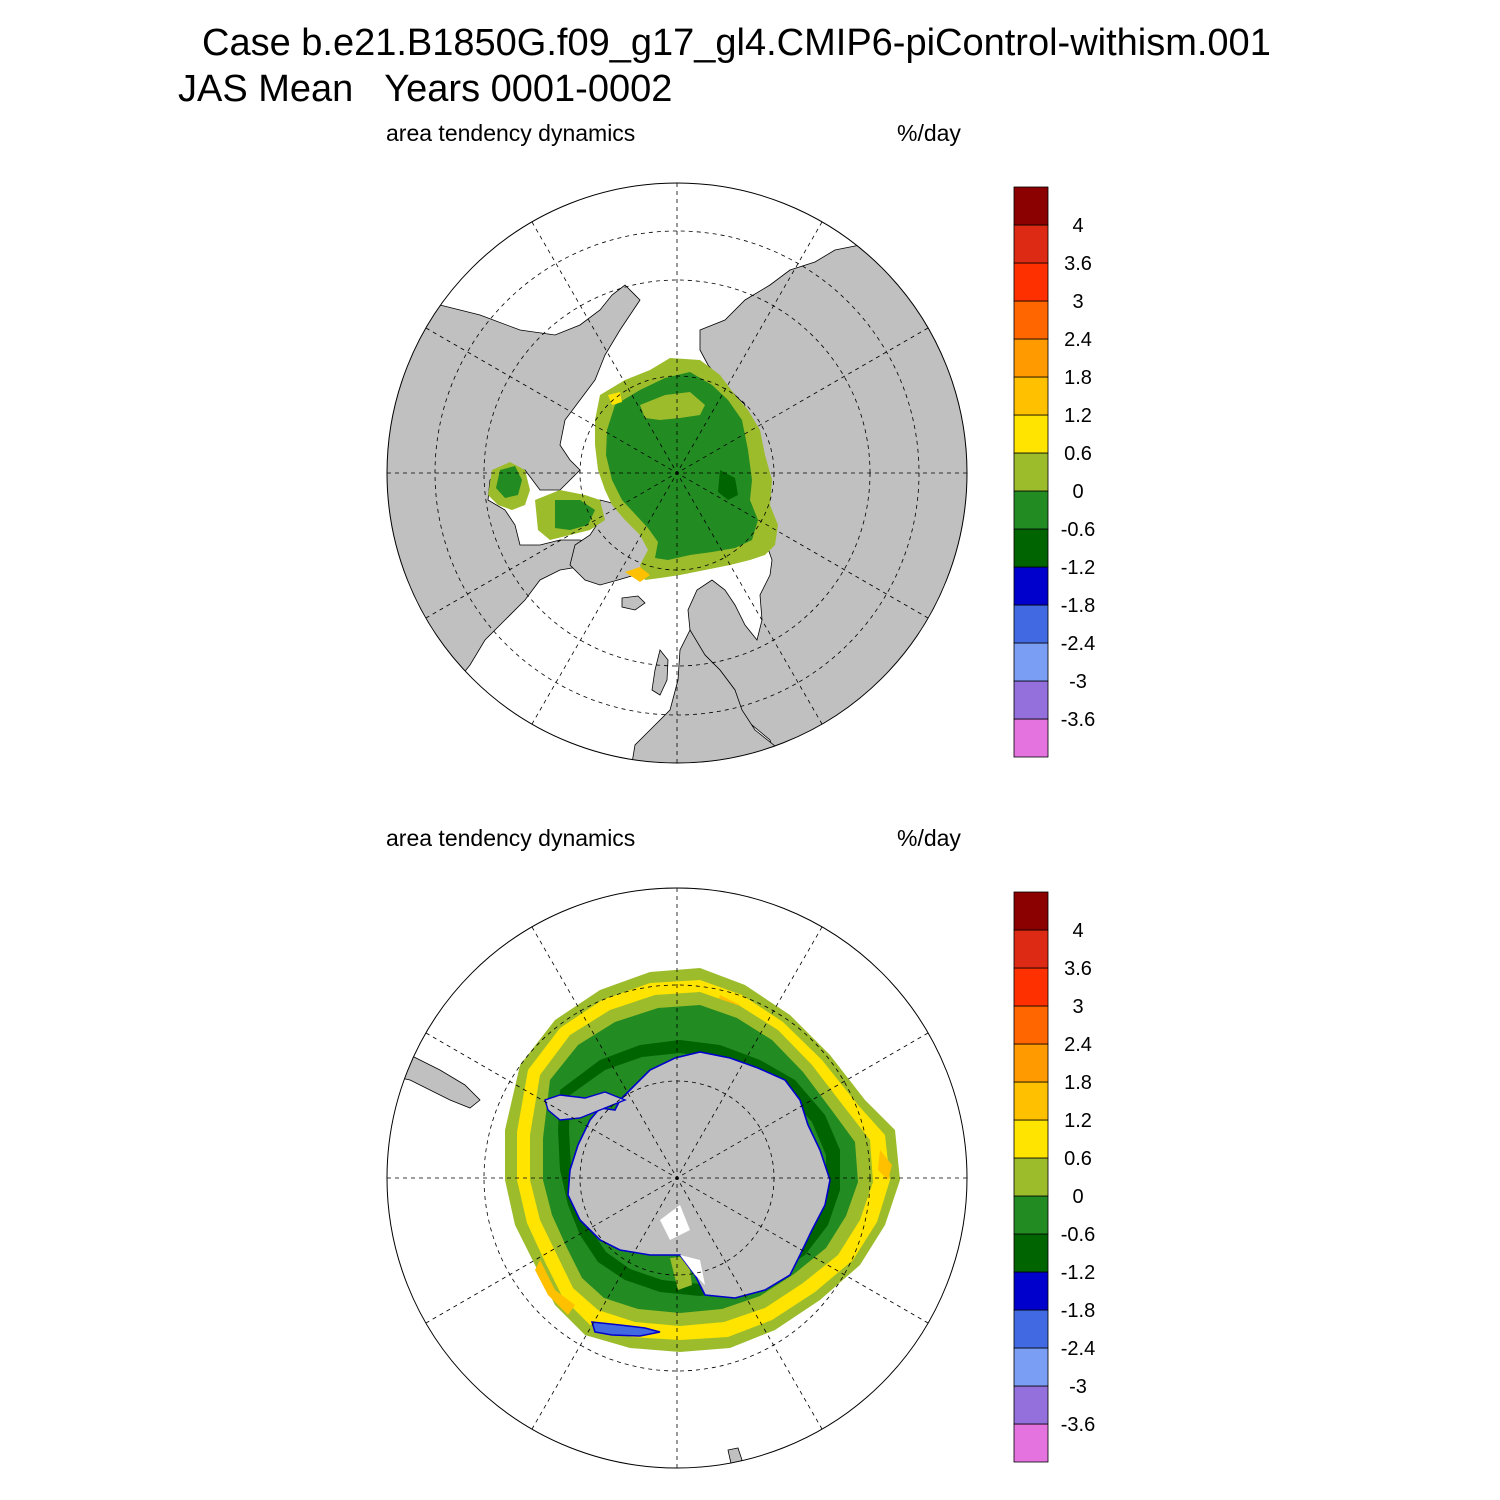 The height and width of the screenshot is (1500, 1500). What do you see at coordinates (1077, 931) in the screenshot?
I see `south-colorbar-tick-label: 4` at bounding box center [1077, 931].